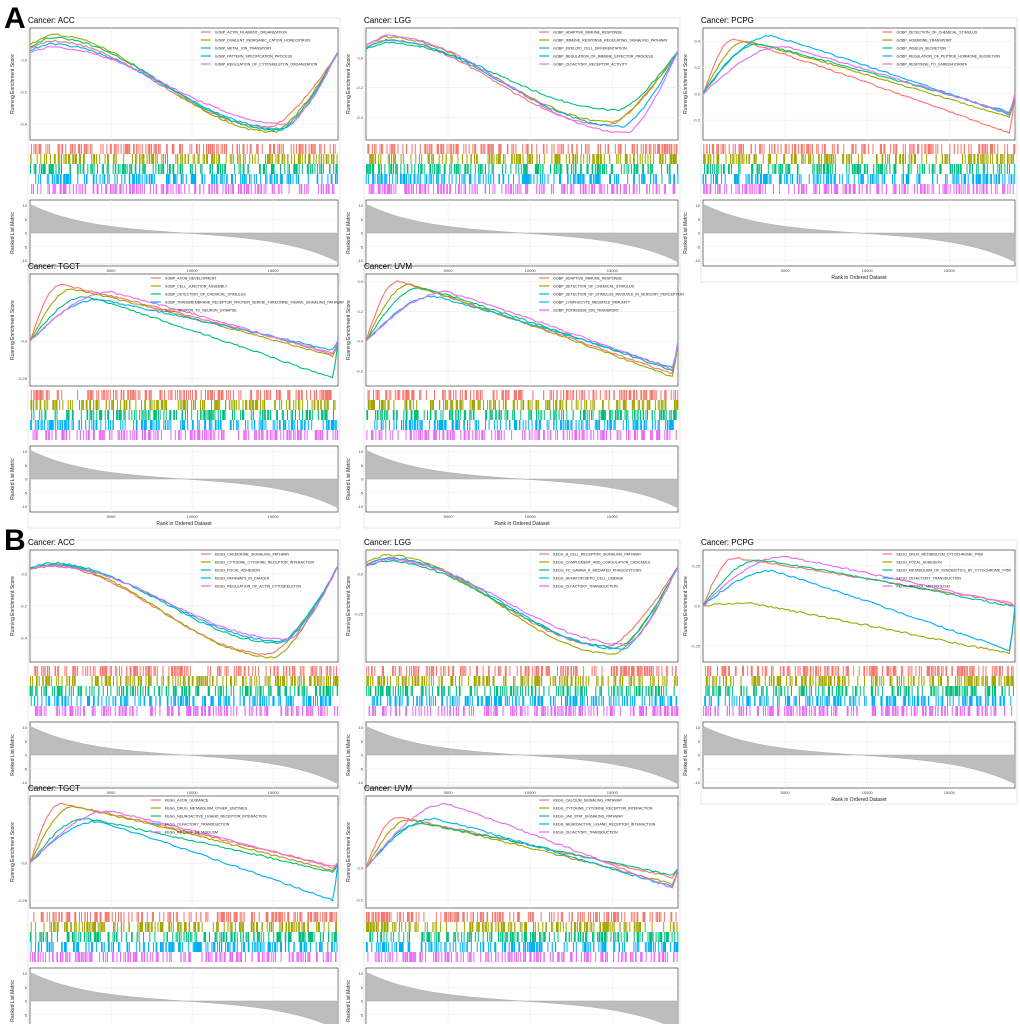  What do you see at coordinates (360, 311) in the screenshot?
I see `es-tick-label: 0.2` at bounding box center [360, 311].